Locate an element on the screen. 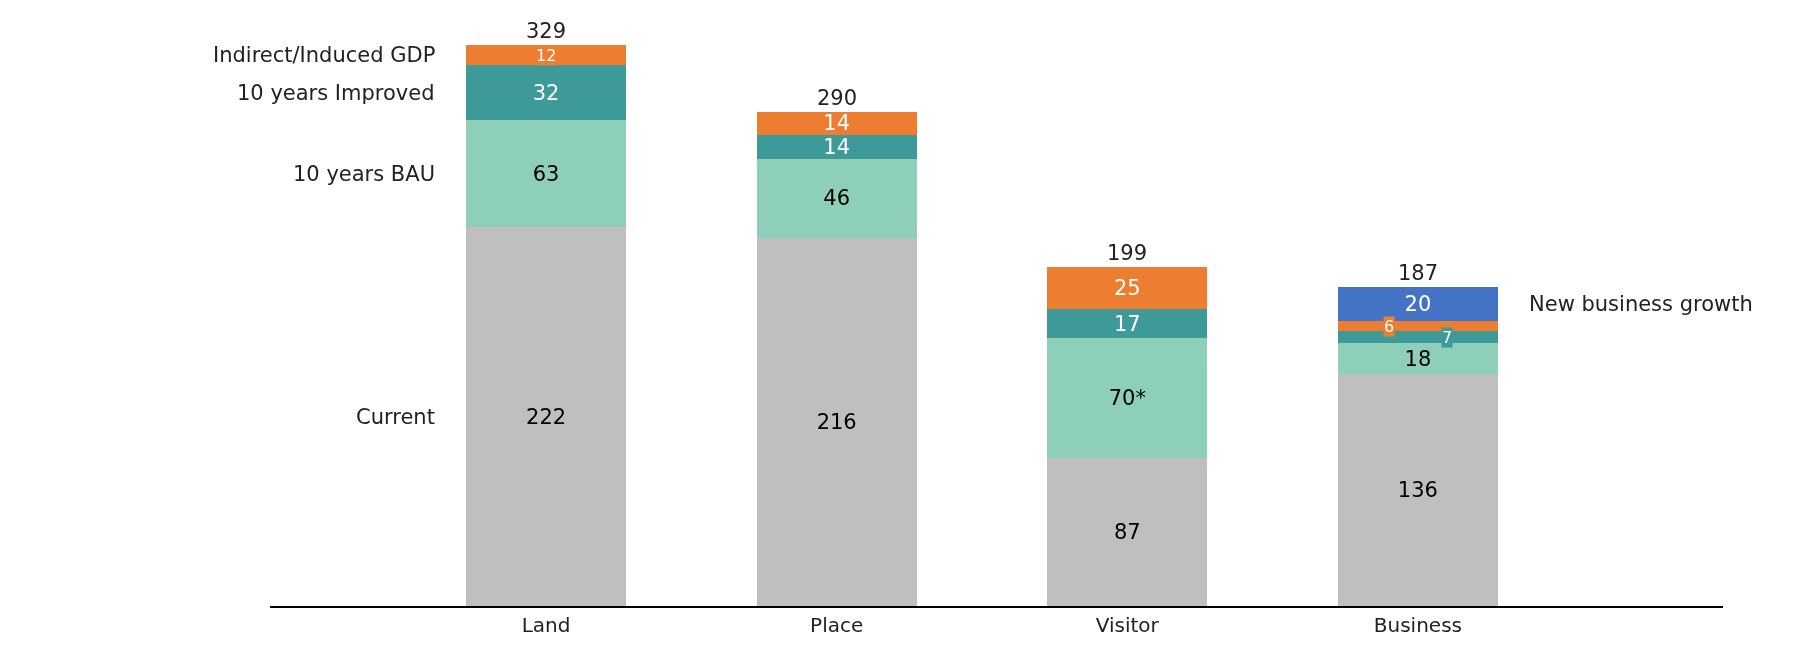 This screenshot has height=649, width=1798. total-label: 329 is located at coordinates (546, 31).